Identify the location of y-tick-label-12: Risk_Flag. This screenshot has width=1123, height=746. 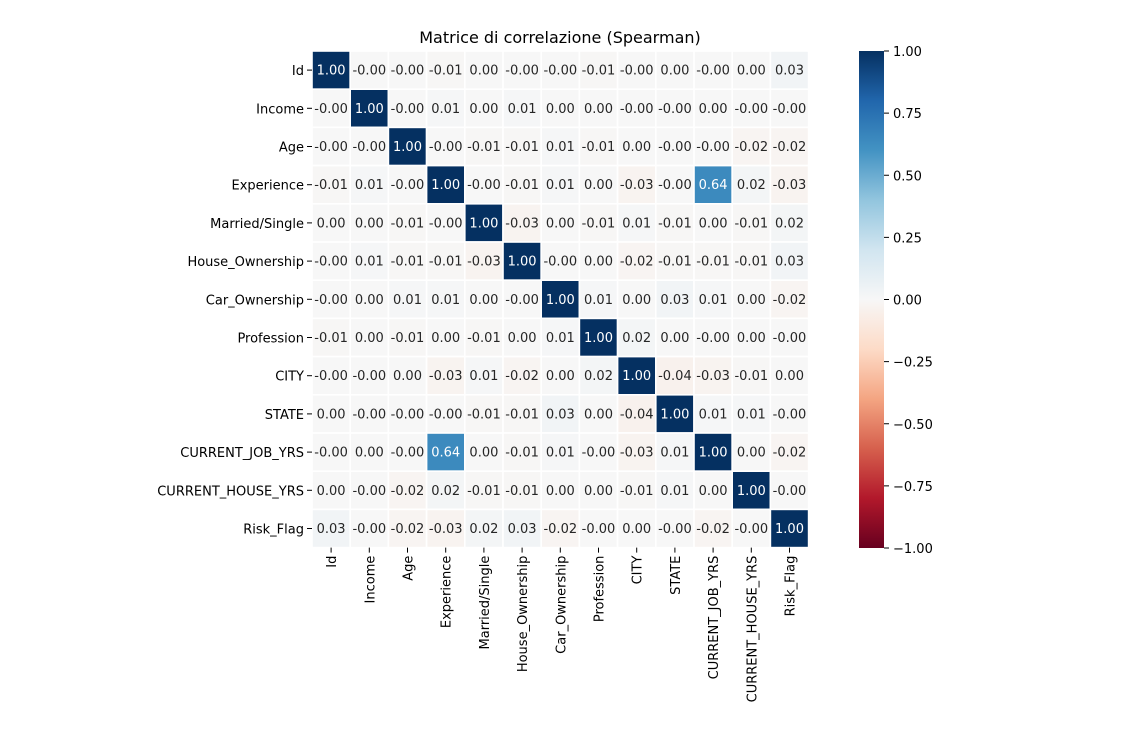
(273, 530).